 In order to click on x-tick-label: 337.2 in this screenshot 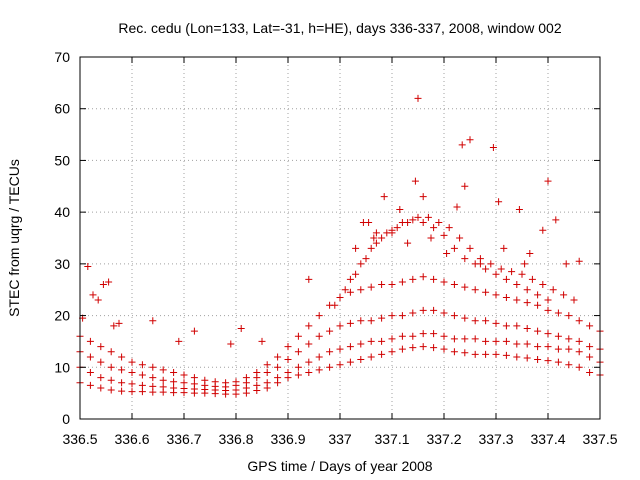, I will do `click(443, 439)`.